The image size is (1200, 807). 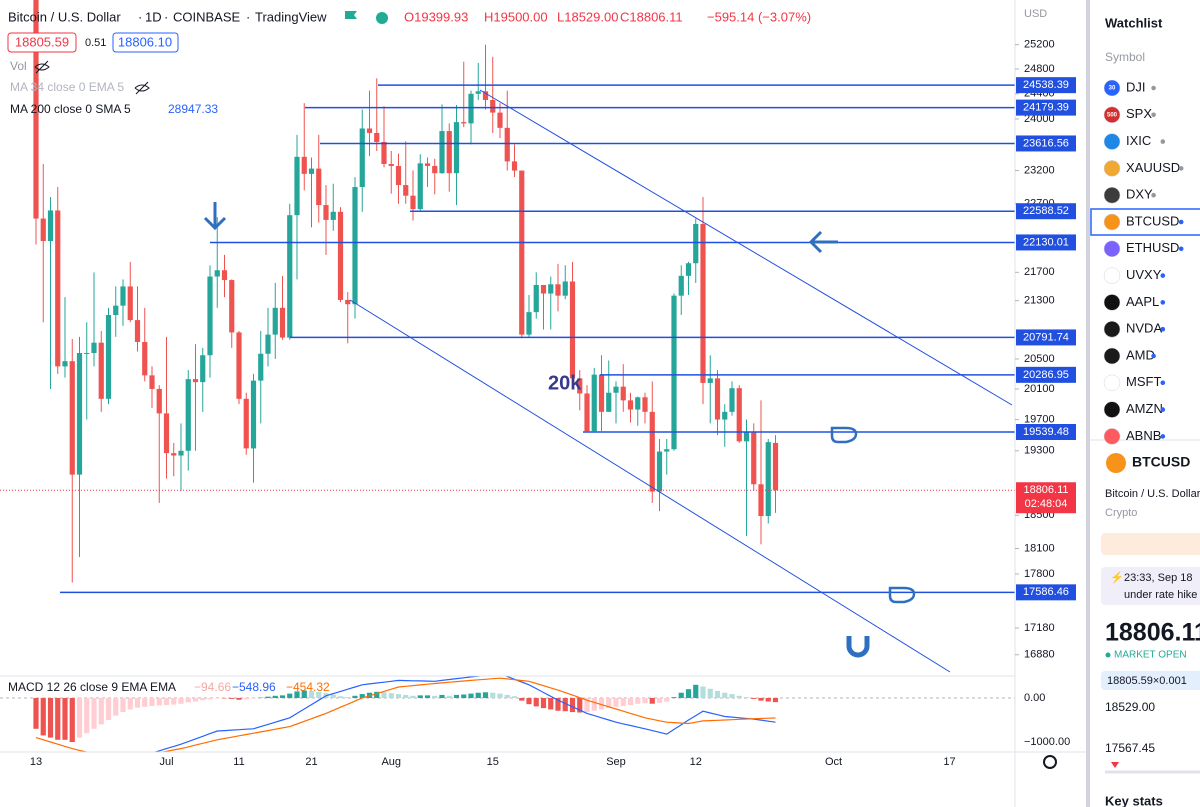 What do you see at coordinates (1138, 140) in the screenshot?
I see `symbol-name: IXIC` at bounding box center [1138, 140].